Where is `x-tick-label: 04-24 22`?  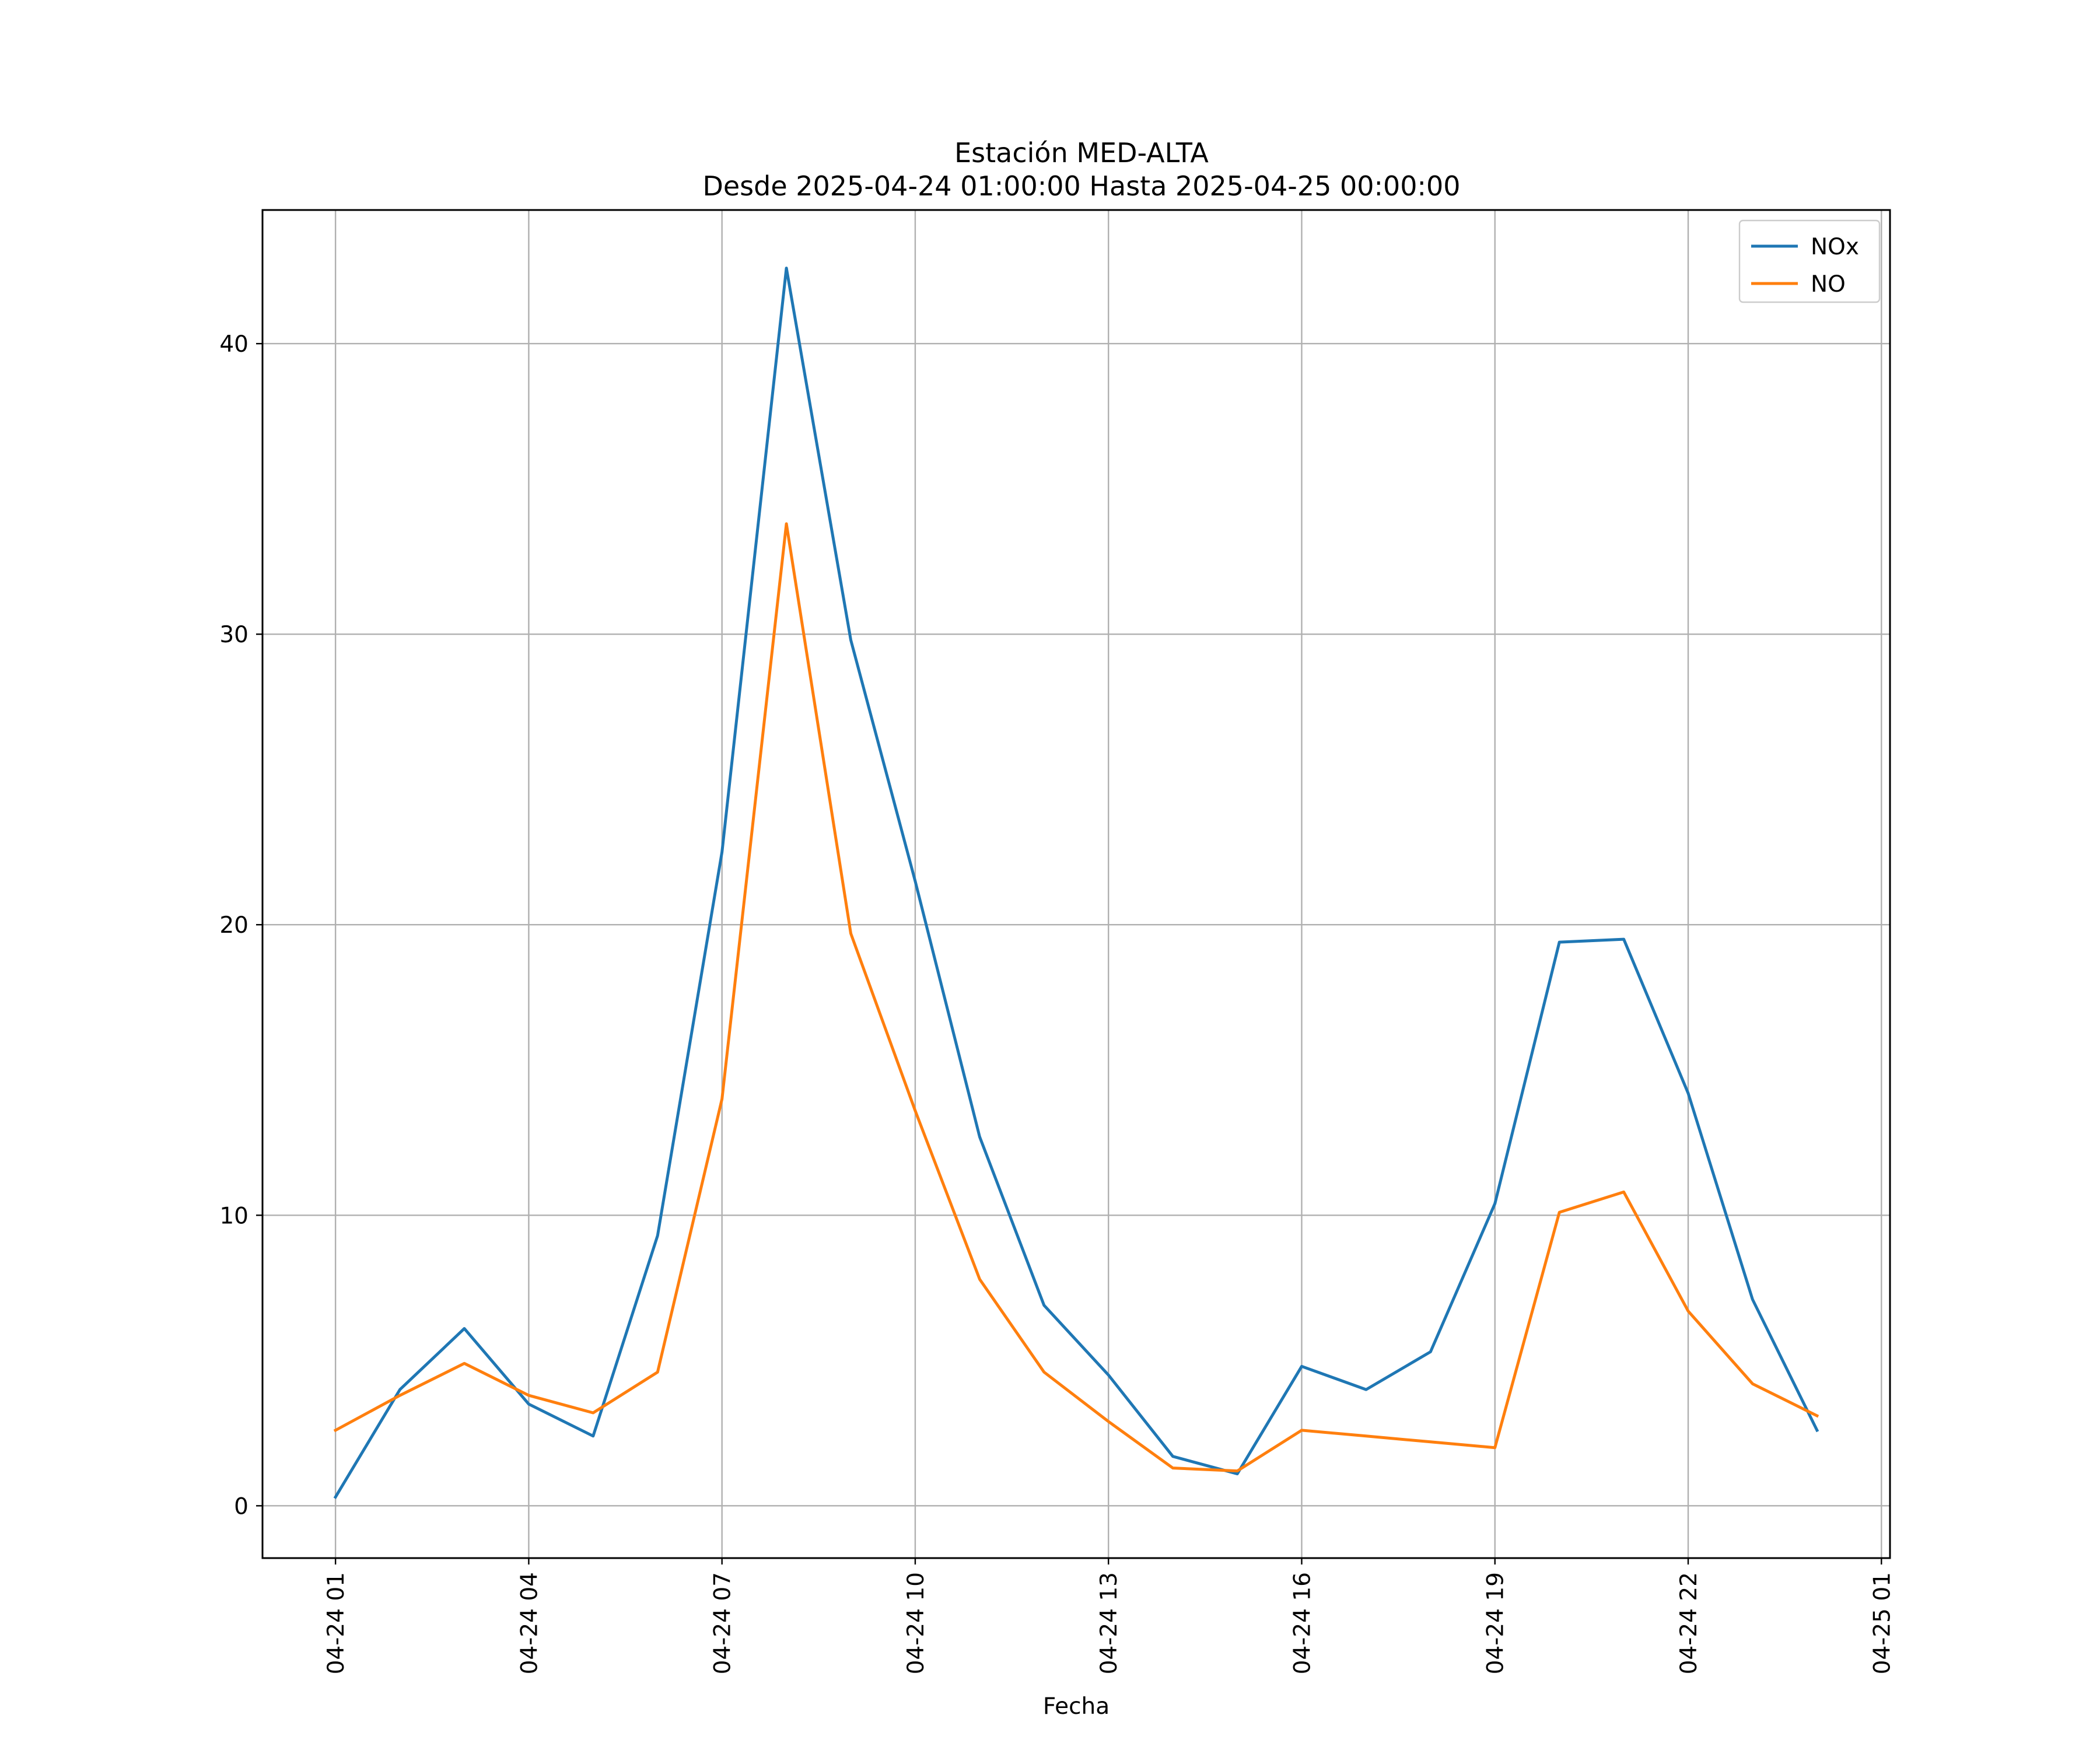 x-tick-label: 04-24 22 is located at coordinates (1689, 1623).